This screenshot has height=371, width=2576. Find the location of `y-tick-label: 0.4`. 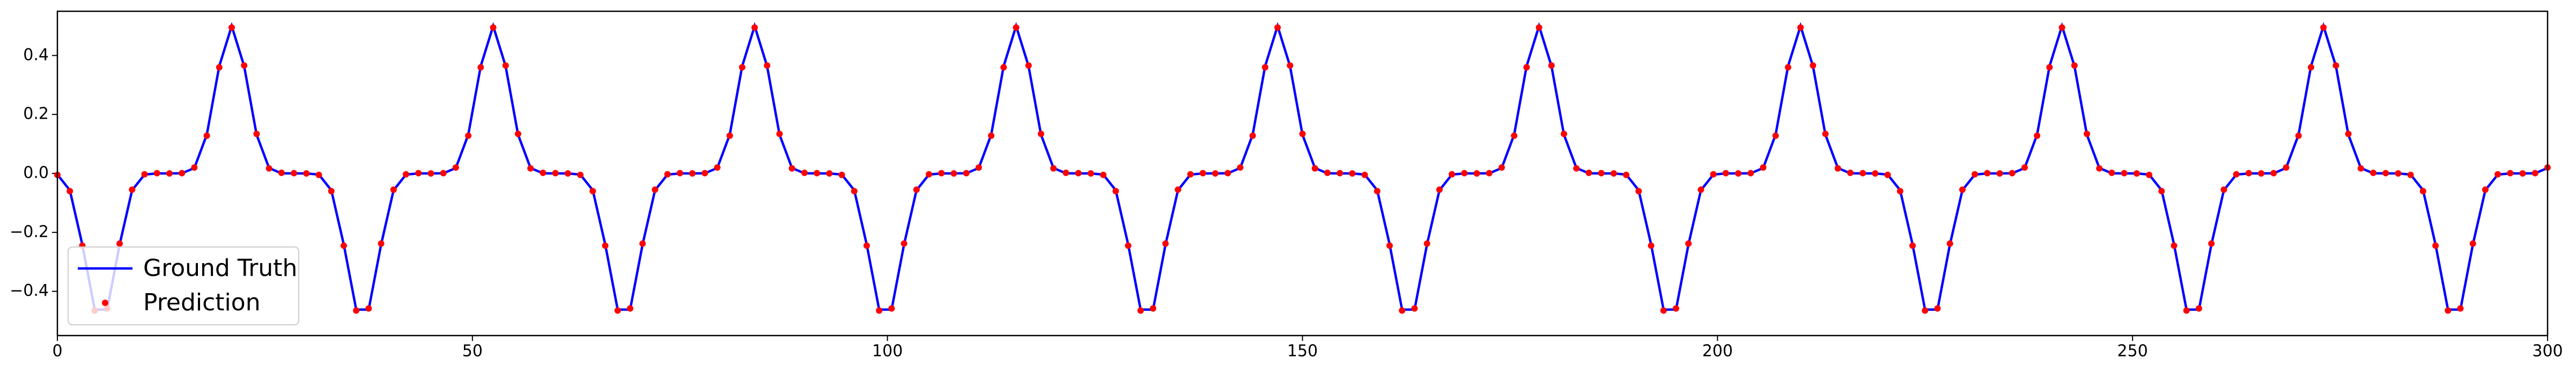

y-tick-label: 0.4 is located at coordinates (36, 55).